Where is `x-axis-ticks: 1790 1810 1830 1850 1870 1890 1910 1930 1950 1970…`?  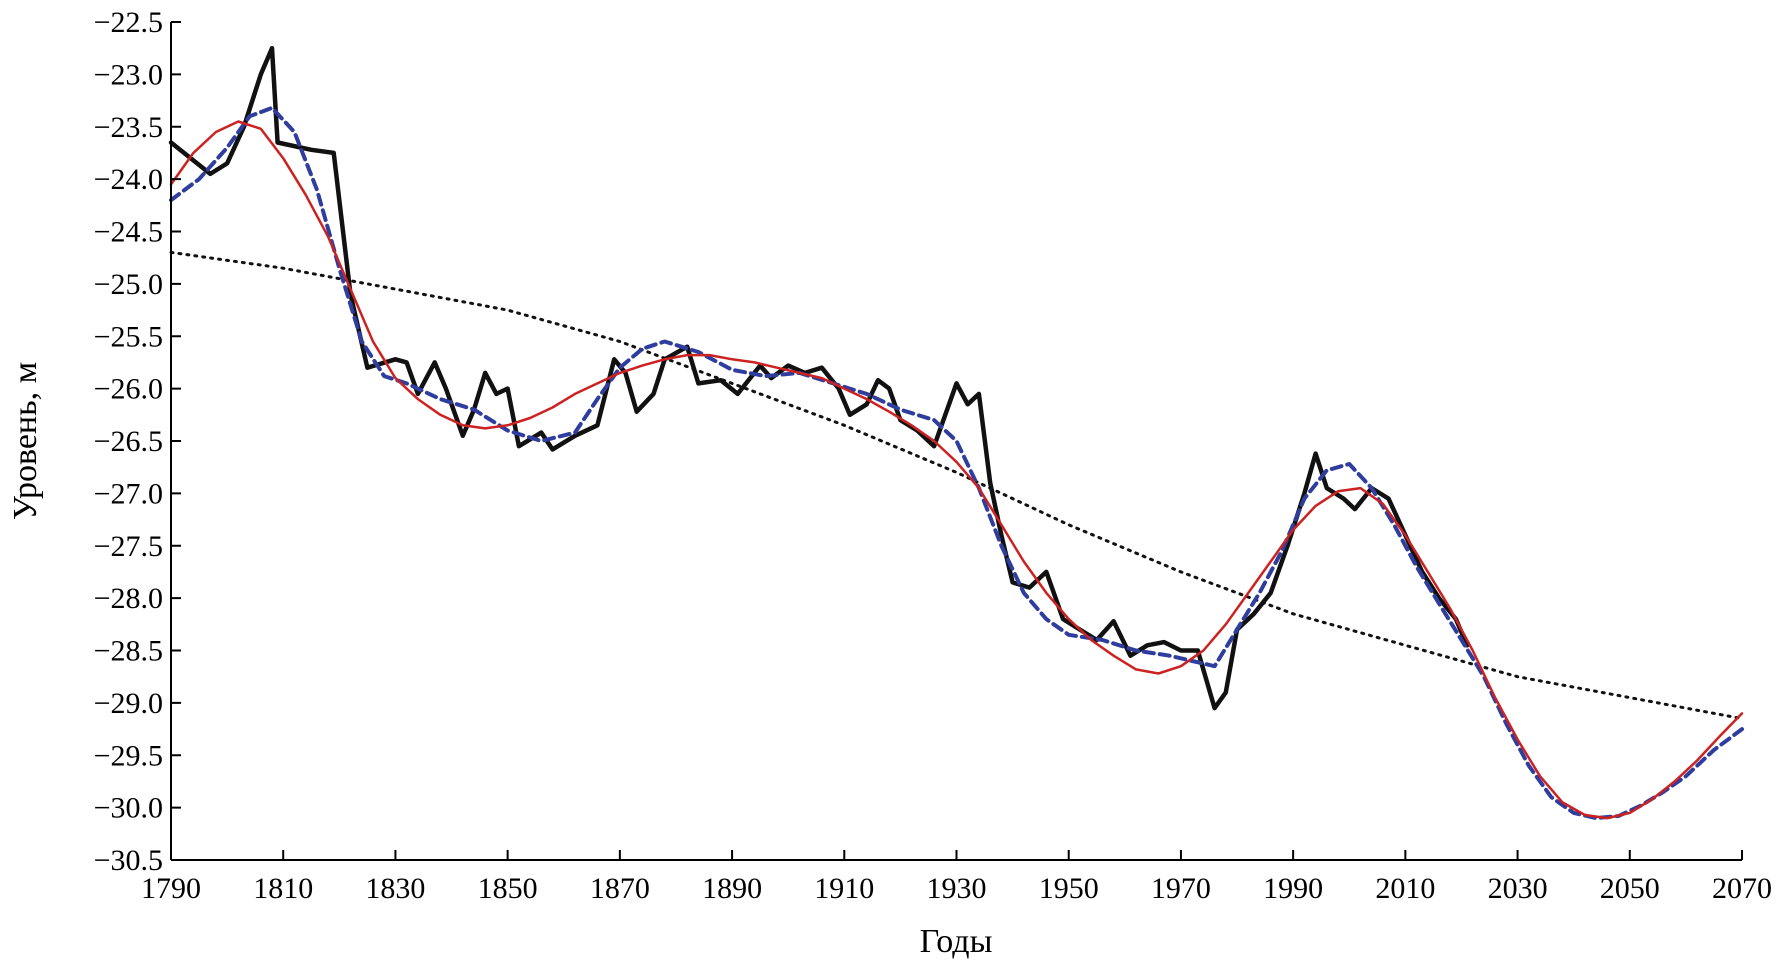 x-axis-ticks: 1790 1810 1830 1850 1870 1890 1910 1930 1950 1970… is located at coordinates (956, 877).